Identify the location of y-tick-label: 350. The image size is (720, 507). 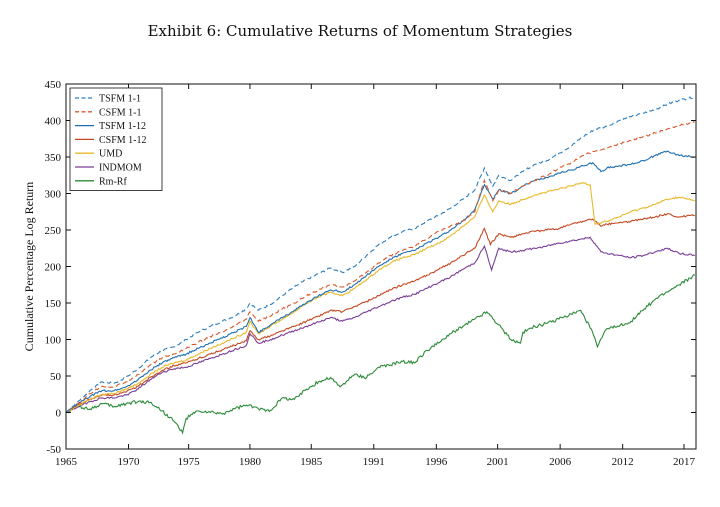
(53, 158).